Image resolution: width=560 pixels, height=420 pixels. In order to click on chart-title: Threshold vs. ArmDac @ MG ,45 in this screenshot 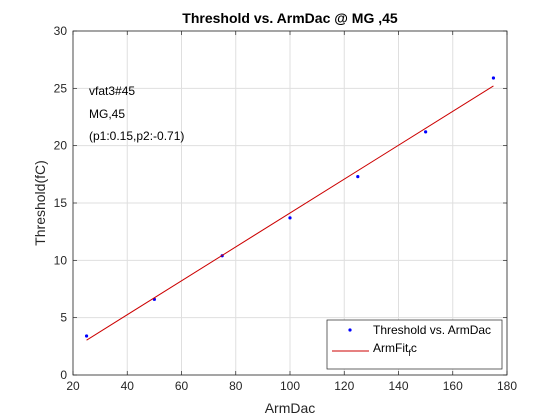, I will do `click(290, 18)`.